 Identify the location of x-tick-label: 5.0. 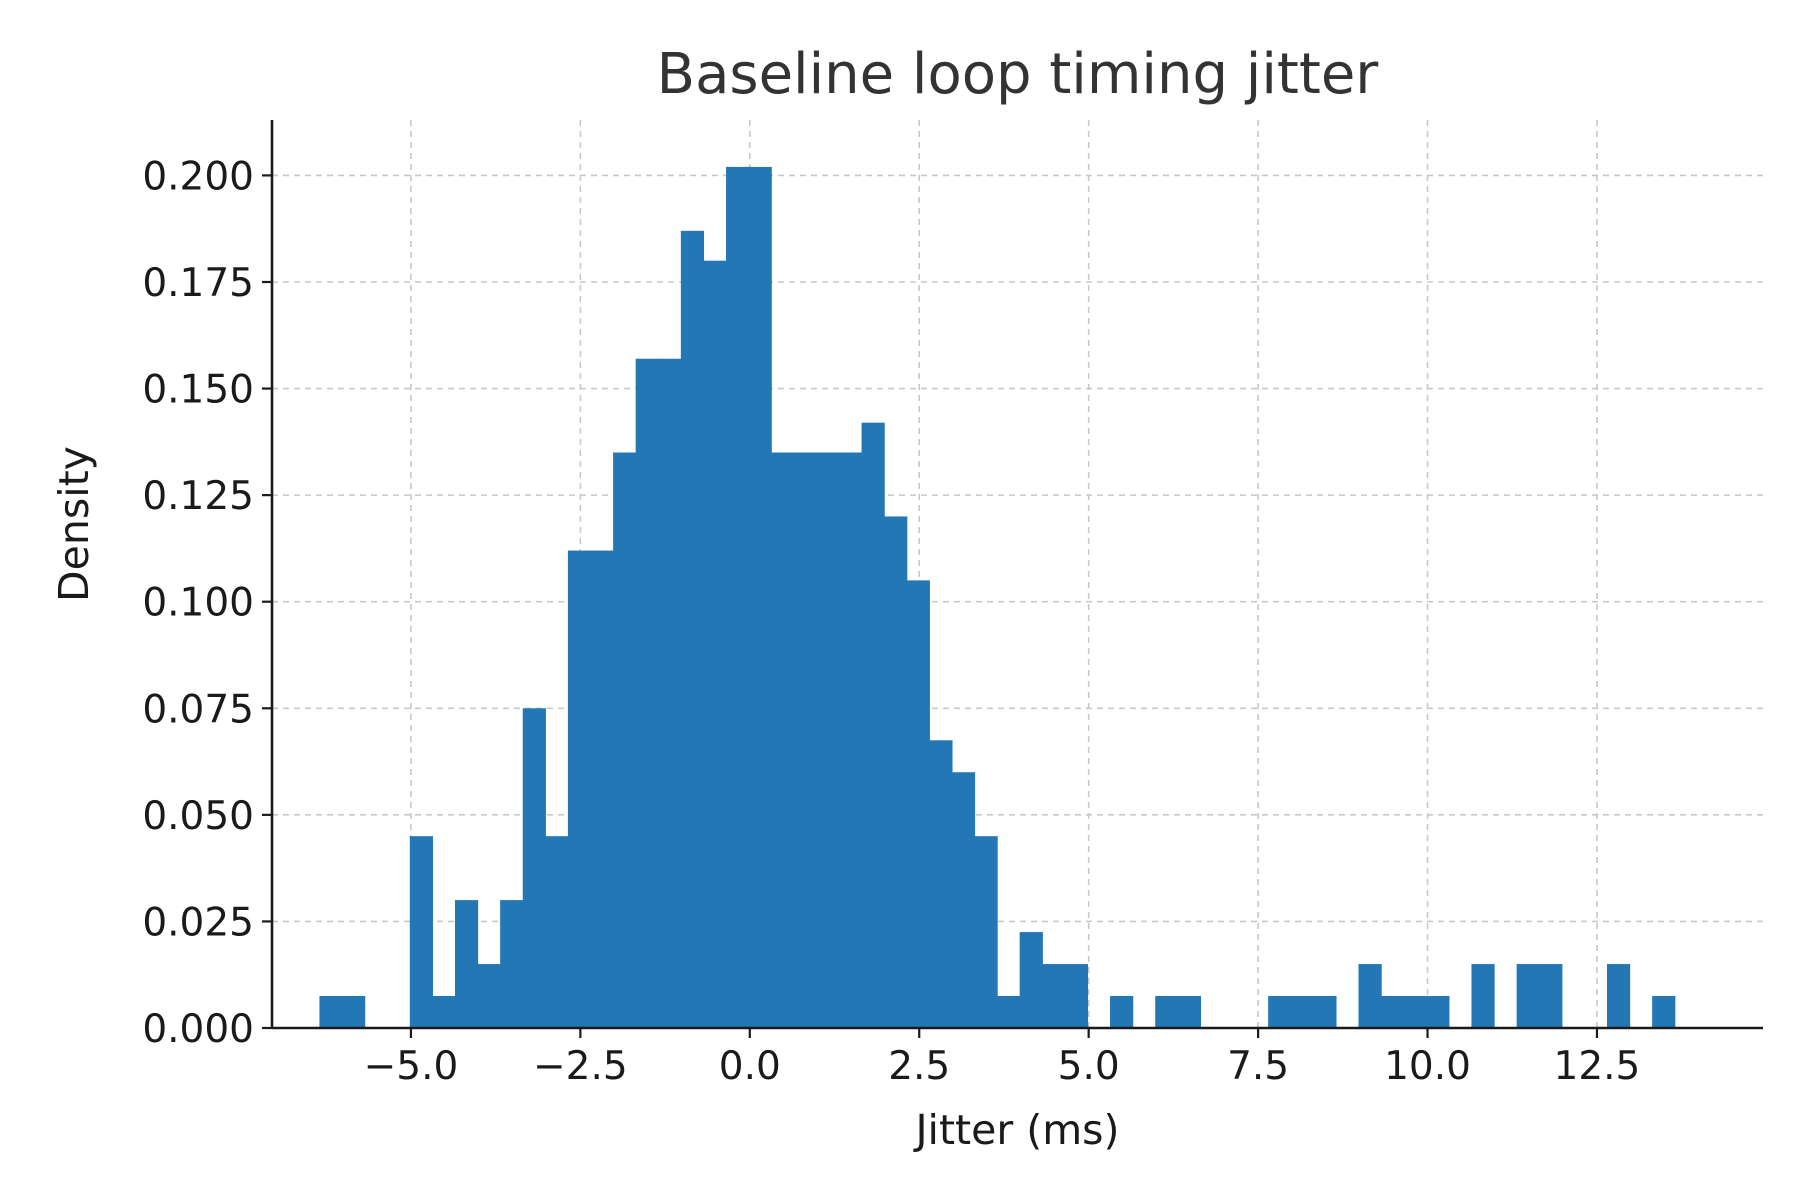
(1089, 1066).